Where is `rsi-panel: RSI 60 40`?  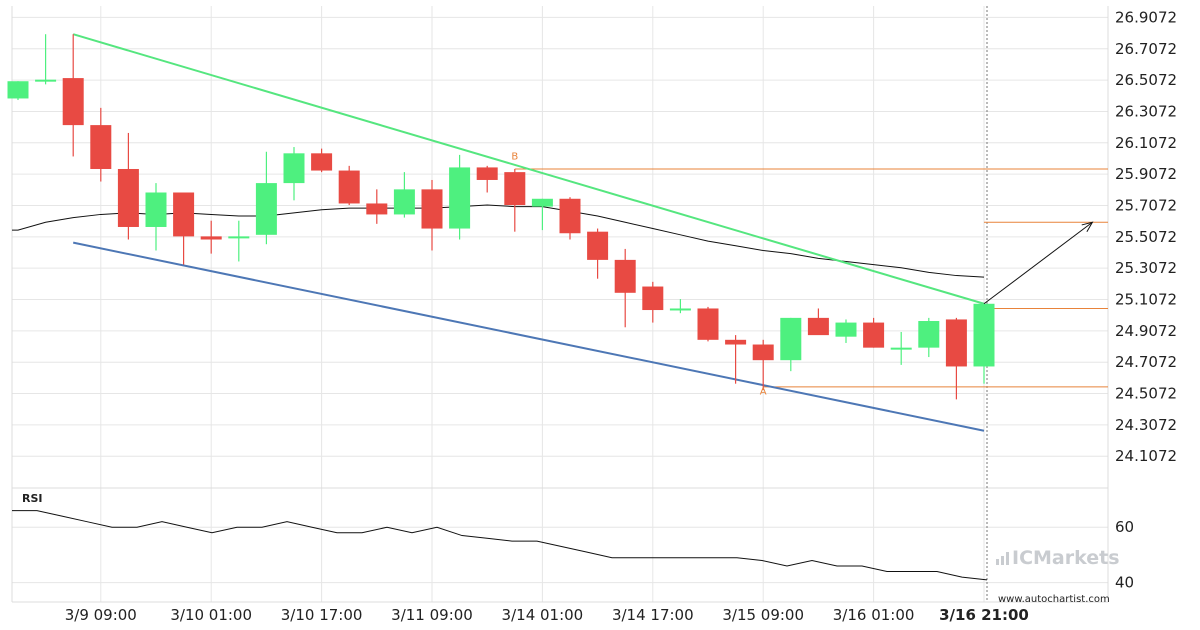
rsi-panel: RSI 60 40 is located at coordinates (573, 542).